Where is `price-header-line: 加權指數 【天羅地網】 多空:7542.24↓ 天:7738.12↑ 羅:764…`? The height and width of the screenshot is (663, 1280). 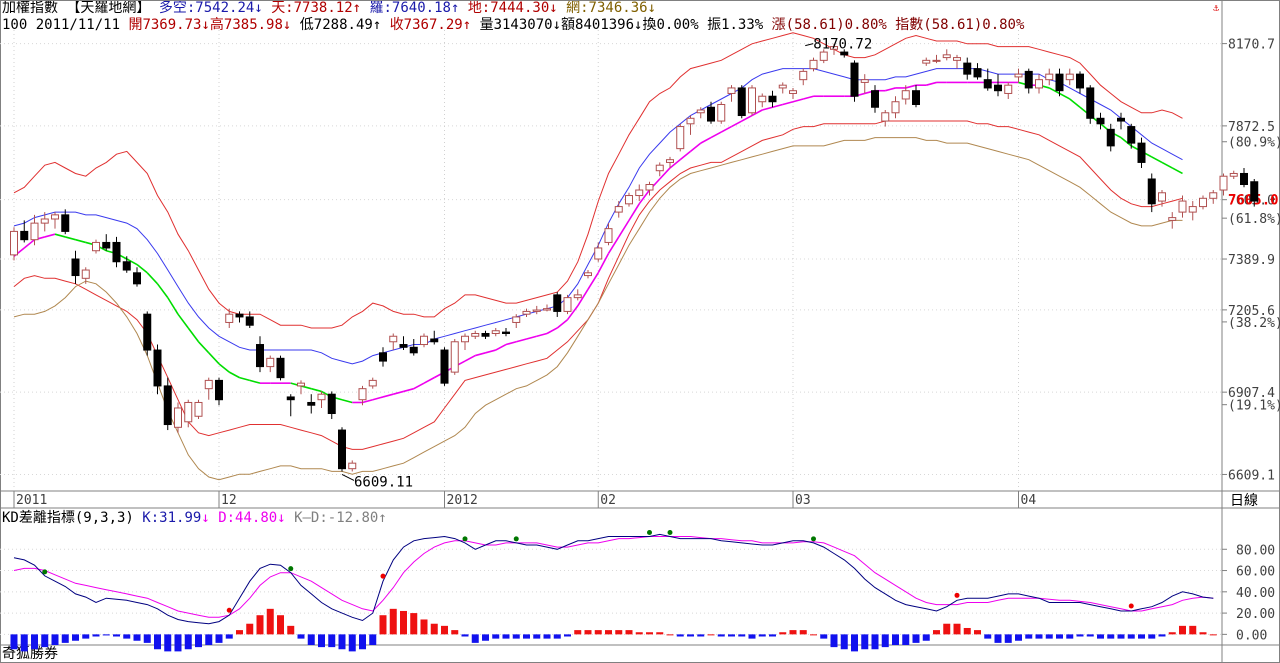 price-header-line: 加權指數 【天羅地網】 多空:7542.24↓ 天:7738.12↑ 羅:764… is located at coordinates (329, 8).